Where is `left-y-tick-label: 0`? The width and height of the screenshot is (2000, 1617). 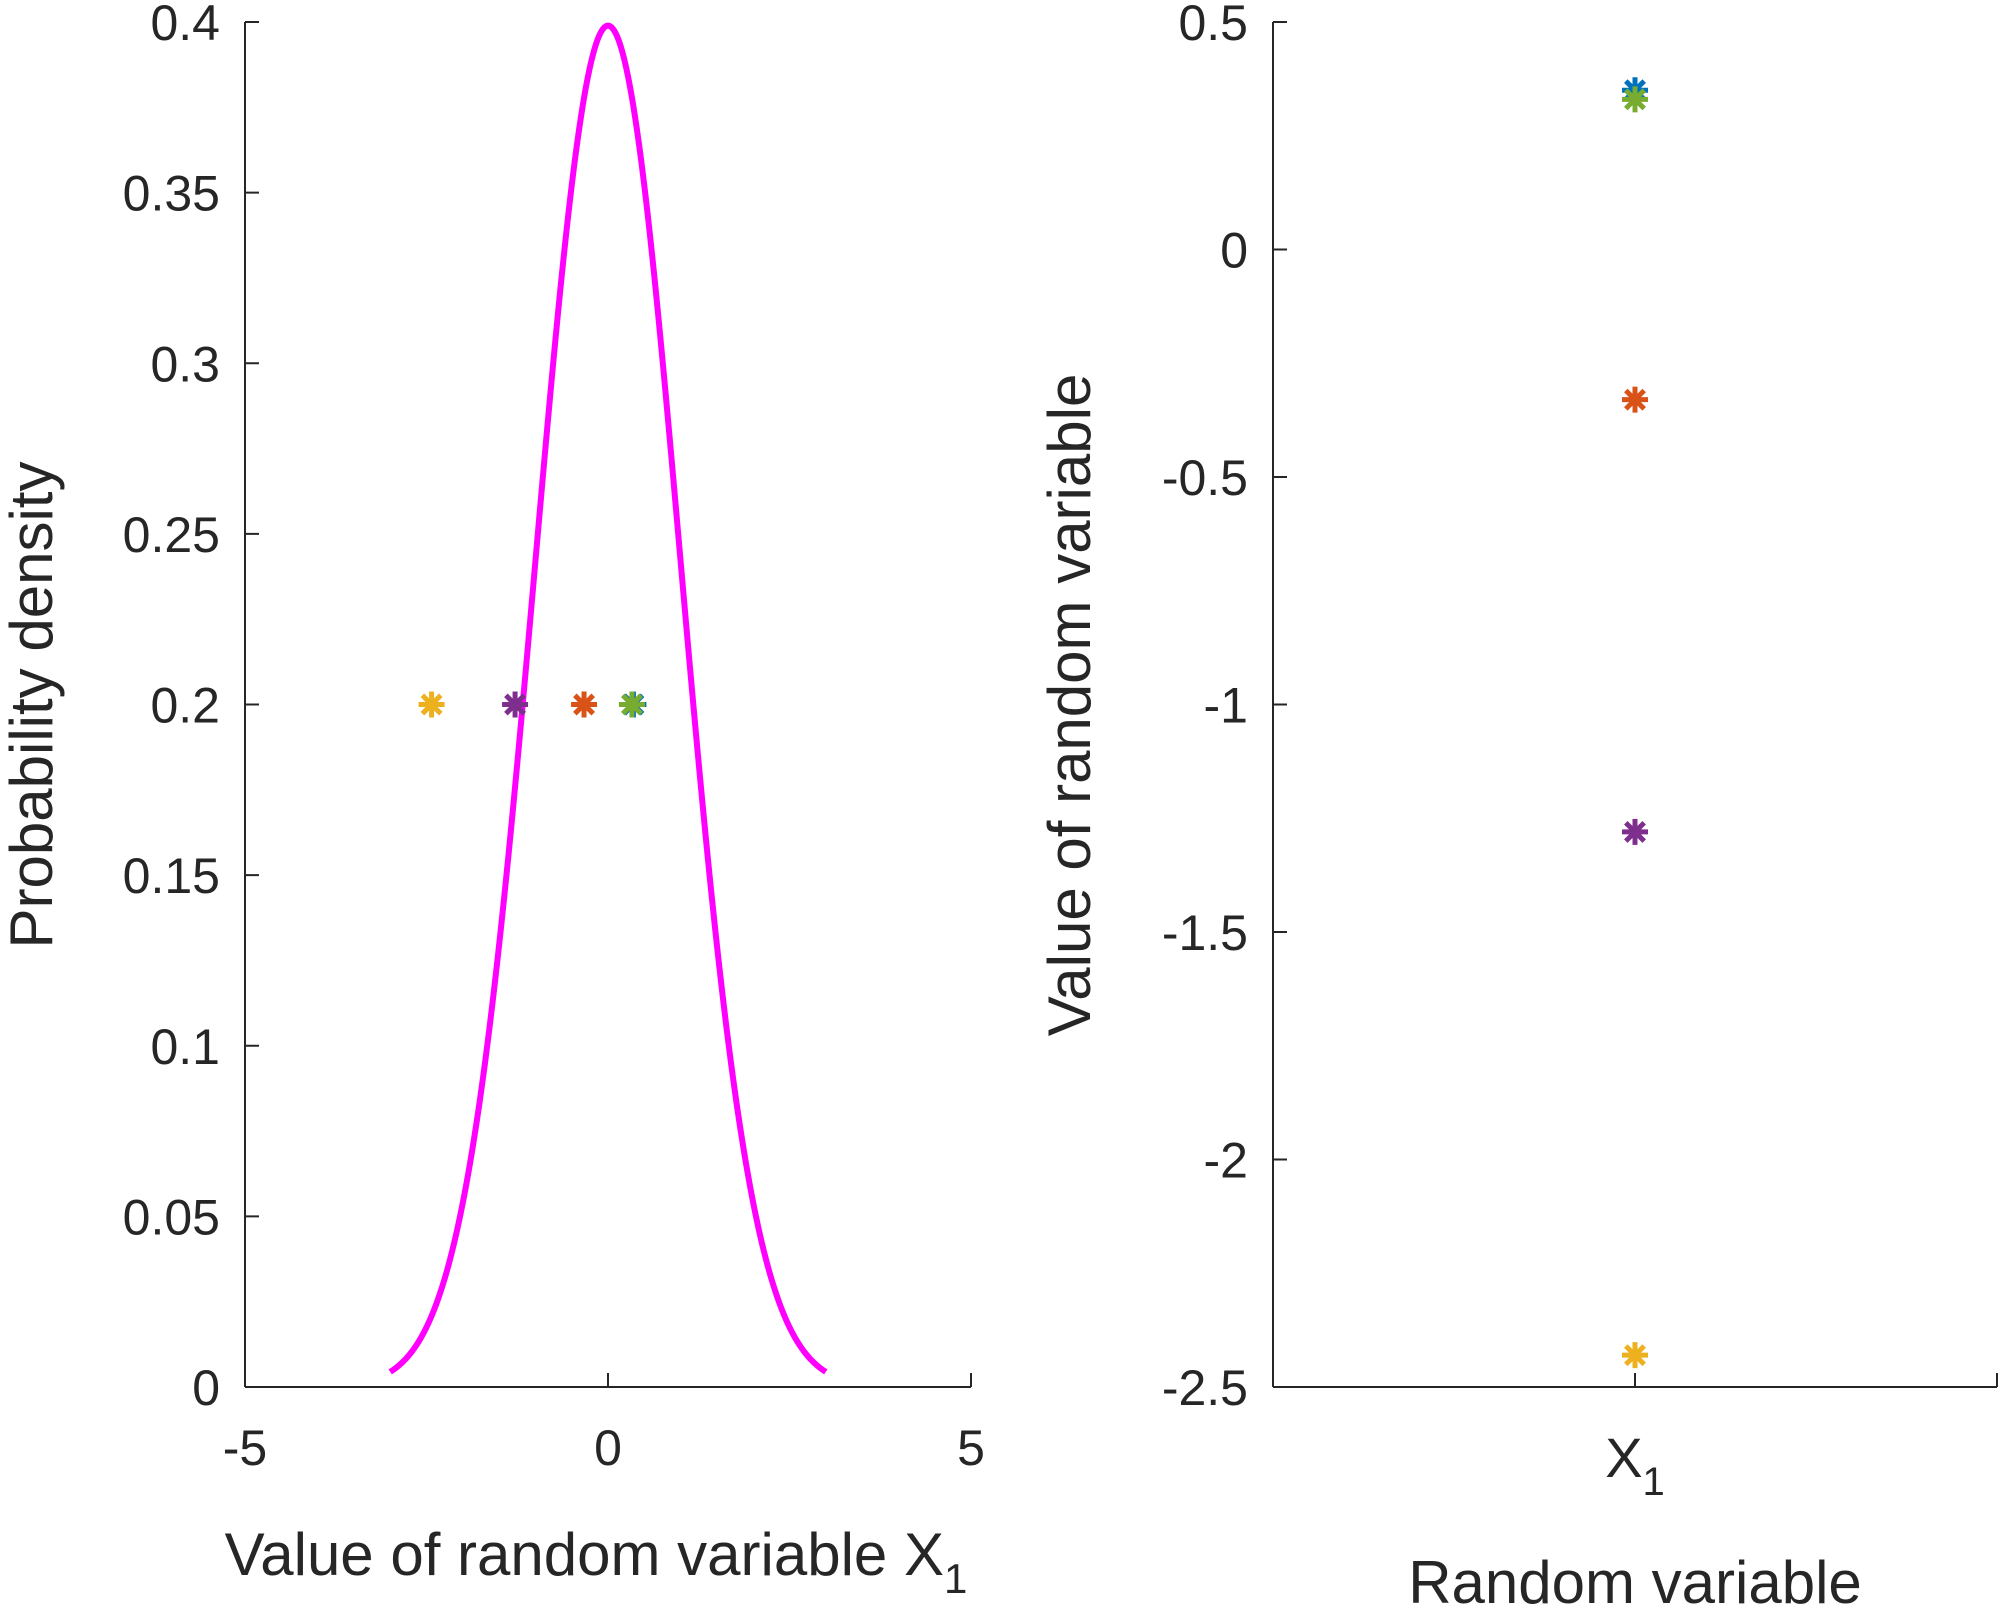 left-y-tick-label: 0 is located at coordinates (206, 1388).